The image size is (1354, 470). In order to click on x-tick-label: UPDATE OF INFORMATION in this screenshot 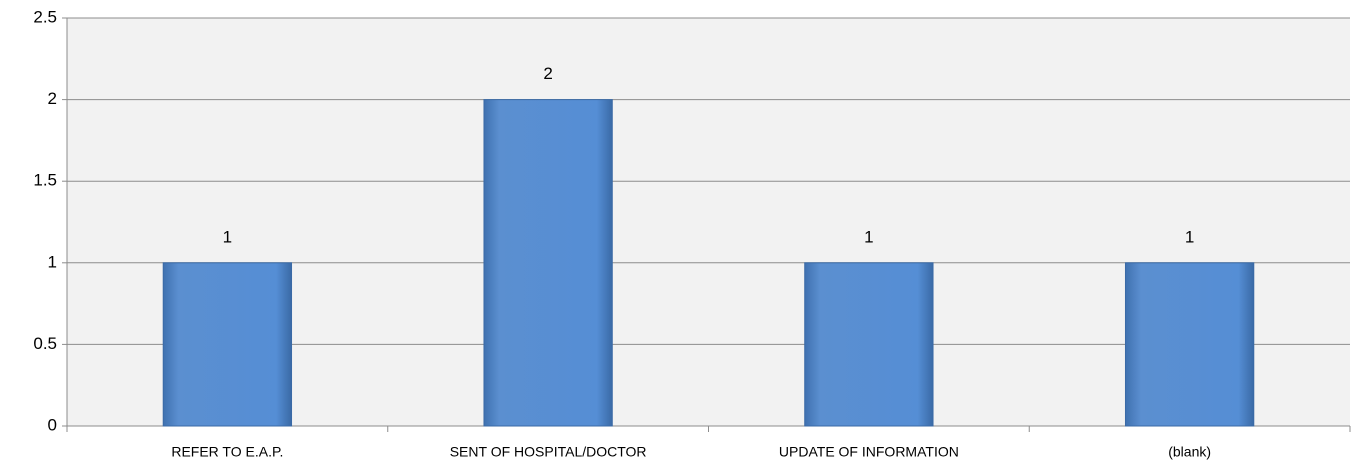, I will do `click(869, 452)`.